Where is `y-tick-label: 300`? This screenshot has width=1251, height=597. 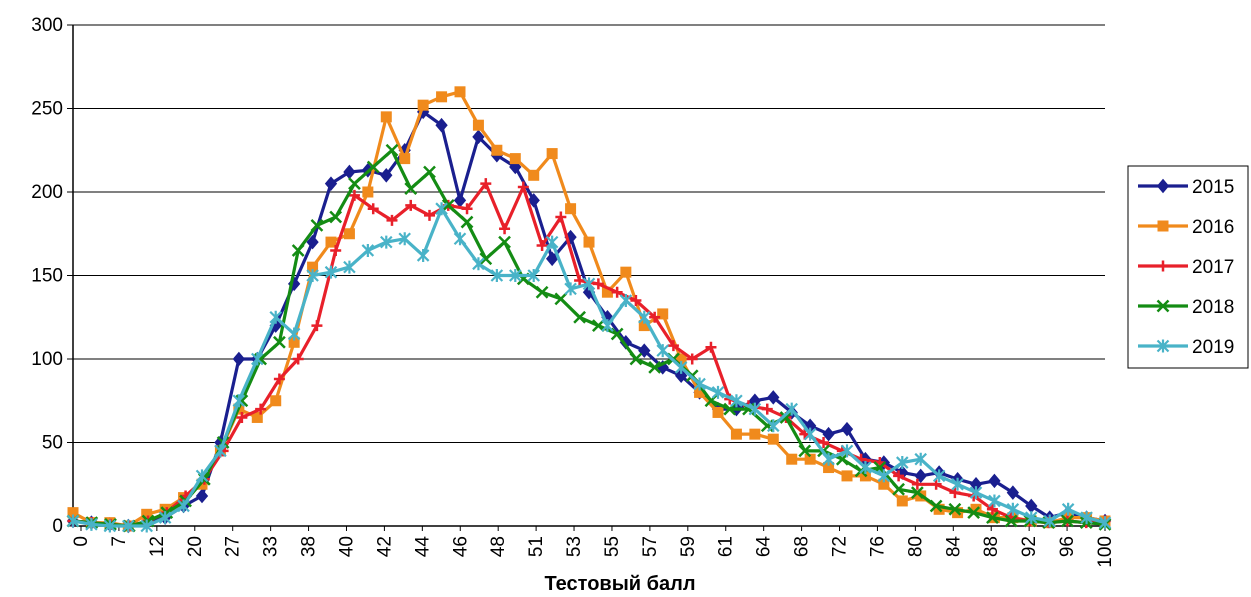 y-tick-label: 300 is located at coordinates (47, 25).